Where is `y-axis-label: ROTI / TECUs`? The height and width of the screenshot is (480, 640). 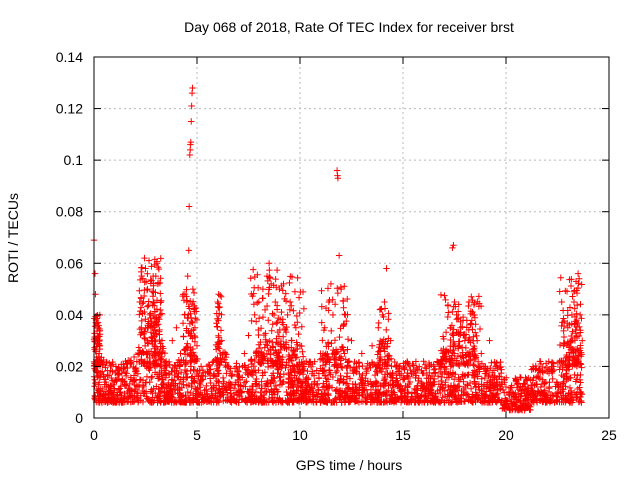 y-axis-label: ROTI / TECUs is located at coordinates (13, 238).